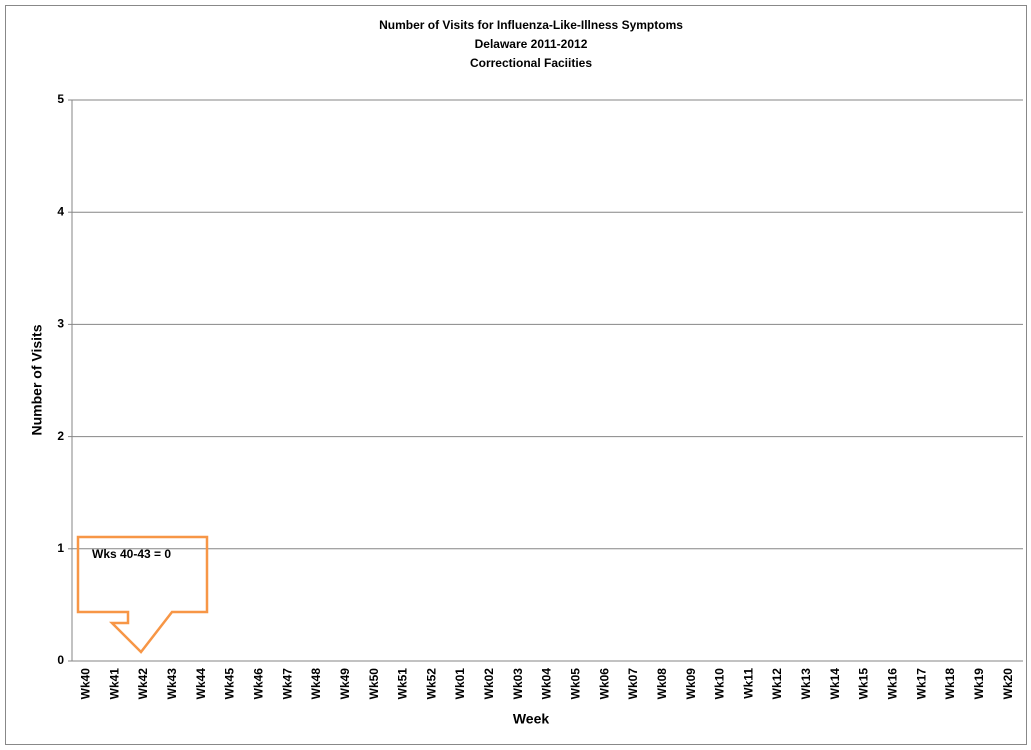 The height and width of the screenshot is (750, 1031). I want to click on x-tick-label: Wk48, so click(316, 684).